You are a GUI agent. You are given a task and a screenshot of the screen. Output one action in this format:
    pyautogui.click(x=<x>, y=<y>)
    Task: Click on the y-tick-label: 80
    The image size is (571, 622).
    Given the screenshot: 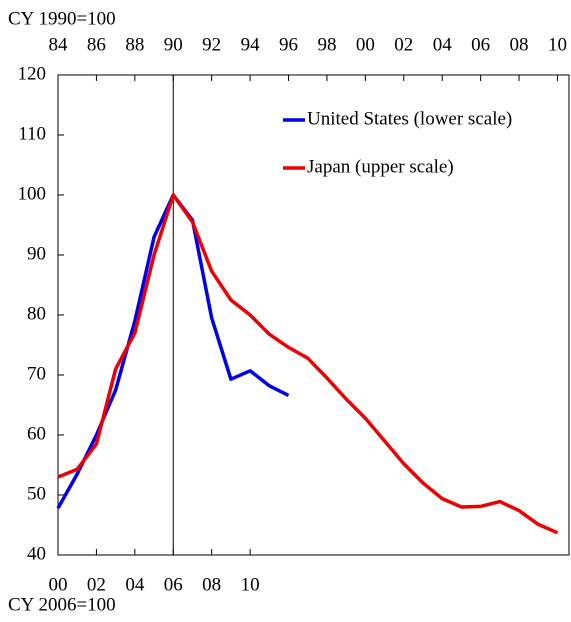 What is the action you would take?
    pyautogui.click(x=36, y=313)
    